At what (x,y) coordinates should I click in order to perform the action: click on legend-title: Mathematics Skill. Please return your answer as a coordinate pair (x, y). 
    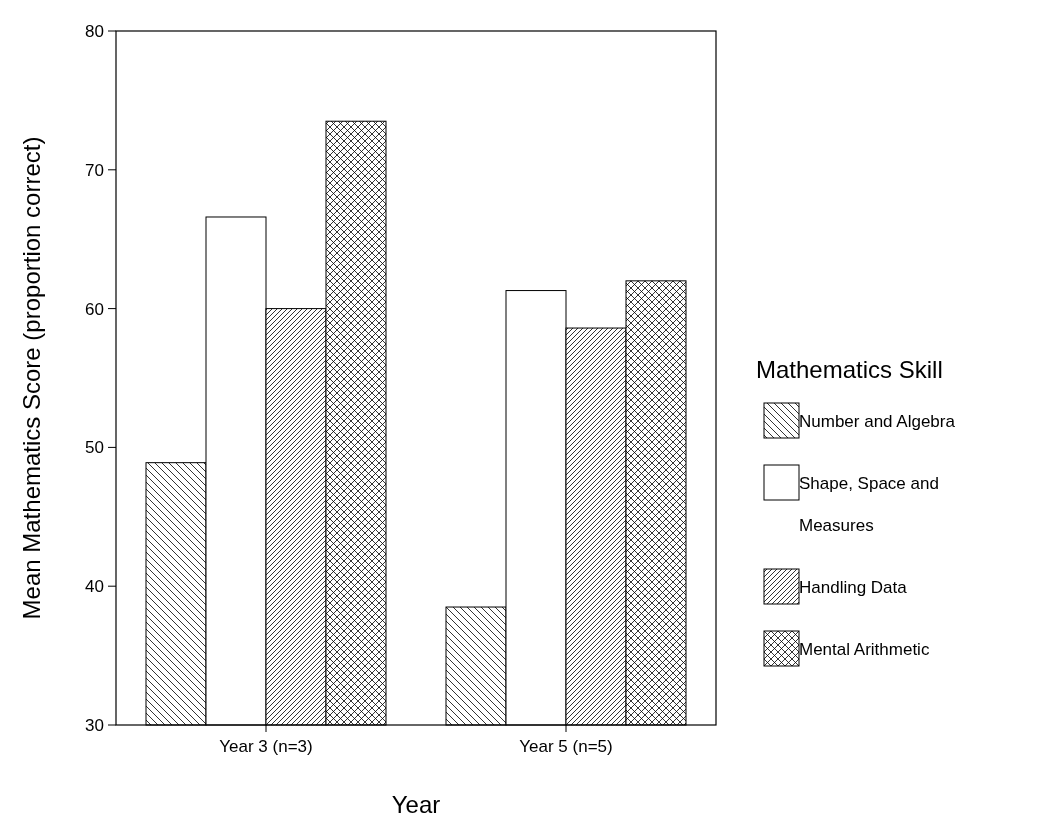
    Looking at the image, I should click on (849, 369).